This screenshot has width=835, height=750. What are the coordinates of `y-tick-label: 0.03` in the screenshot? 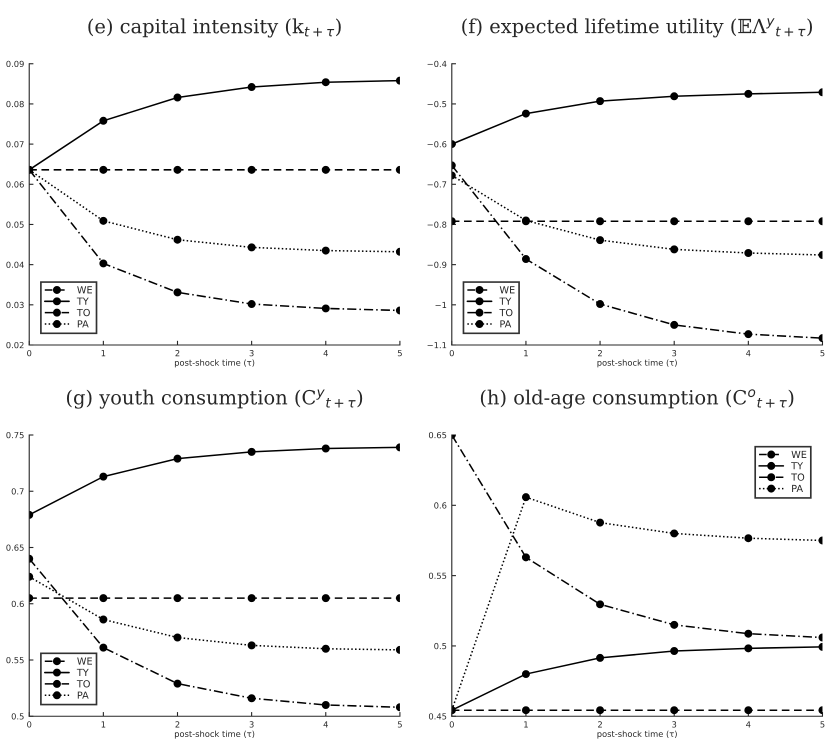 It's located at (15, 305).